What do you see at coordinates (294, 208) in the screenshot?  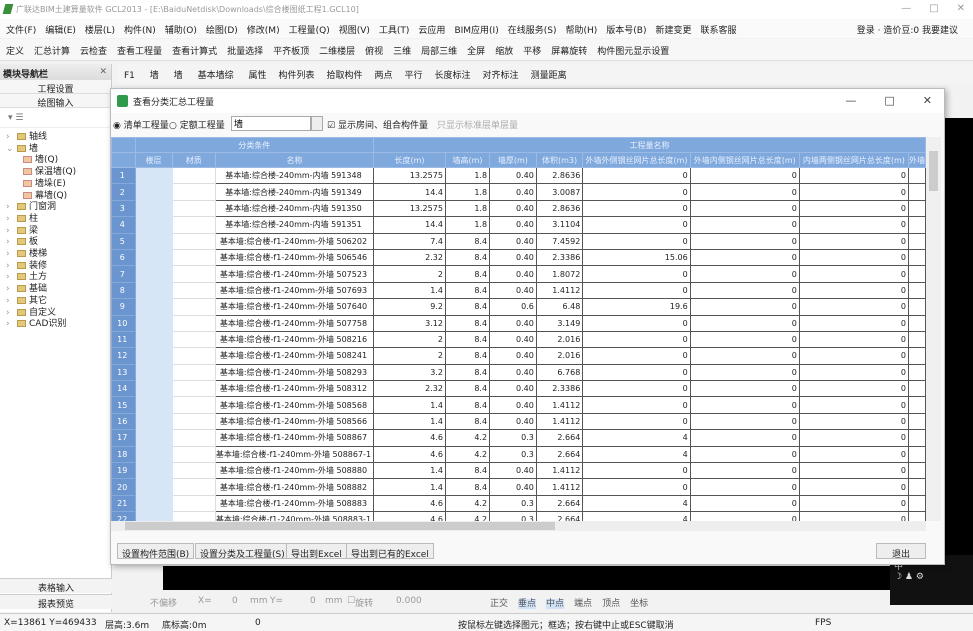 I see `table-cell: 基本墙:综合楼-240mm-内墙 591350` at bounding box center [294, 208].